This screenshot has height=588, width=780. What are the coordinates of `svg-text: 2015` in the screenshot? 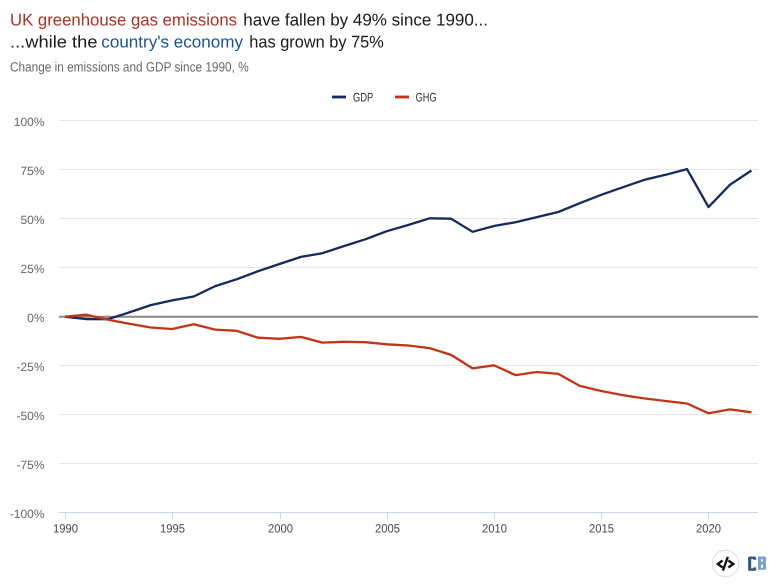 It's located at (601, 528).